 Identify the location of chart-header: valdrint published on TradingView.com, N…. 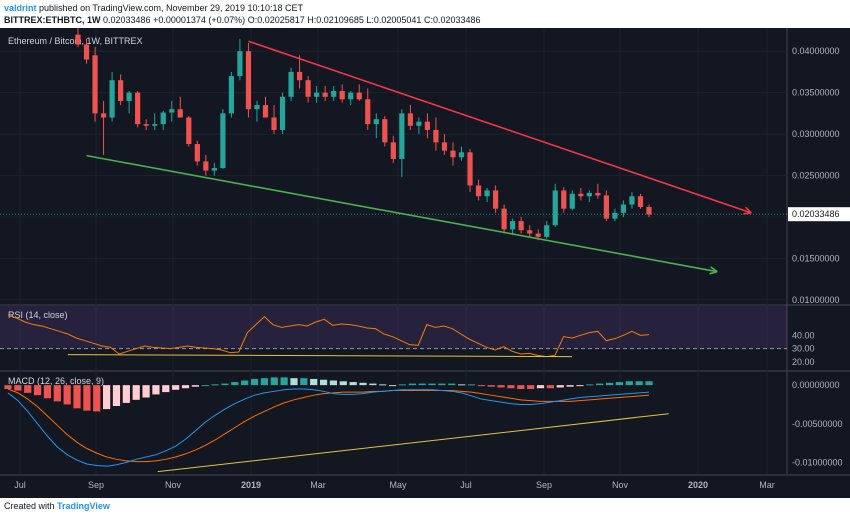
(425, 14).